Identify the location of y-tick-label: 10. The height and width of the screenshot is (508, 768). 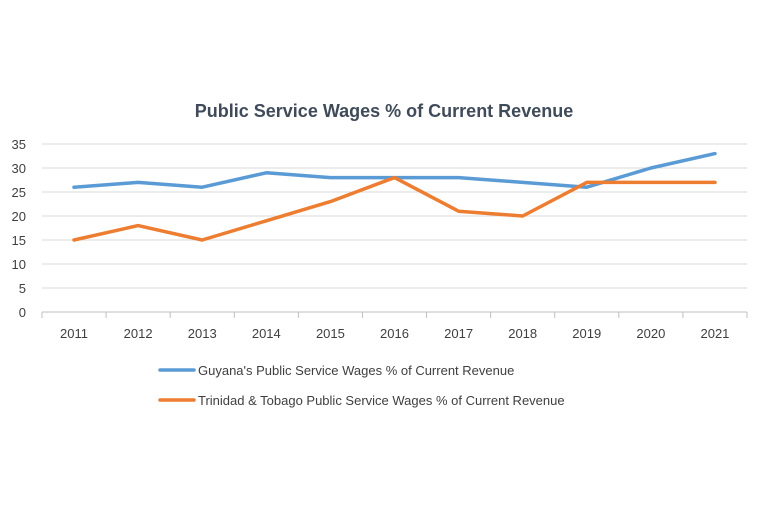
(19, 264).